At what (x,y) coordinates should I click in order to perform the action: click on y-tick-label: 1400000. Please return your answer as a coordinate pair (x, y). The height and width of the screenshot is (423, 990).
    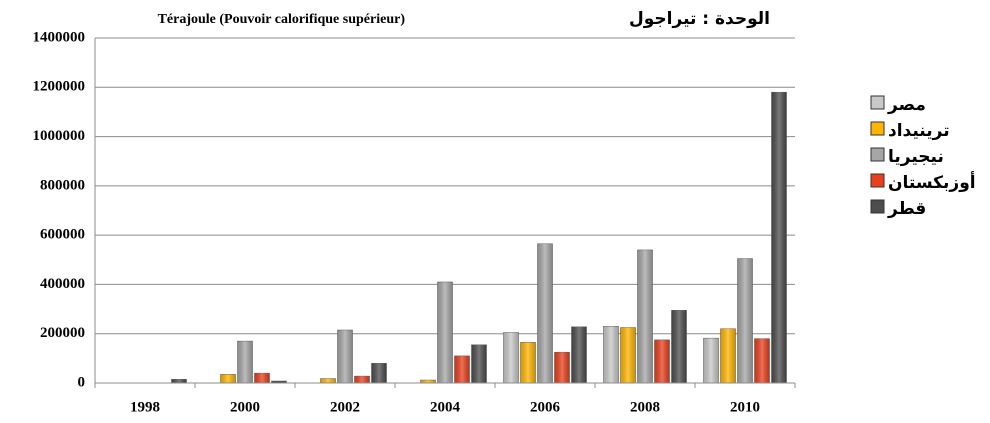
    Looking at the image, I should click on (59, 37).